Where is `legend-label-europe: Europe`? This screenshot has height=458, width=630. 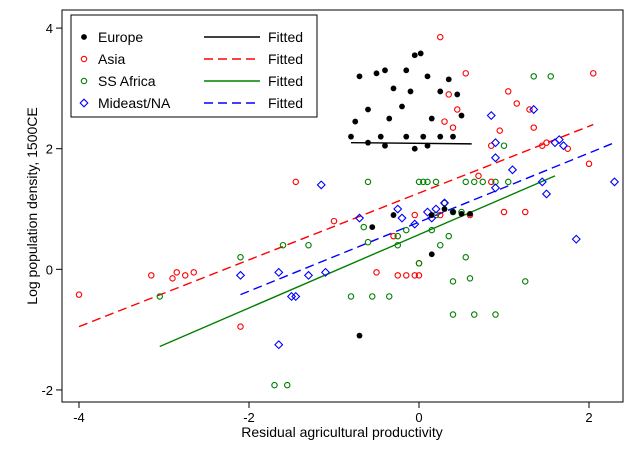
legend-label-europe: Europe is located at coordinates (120, 37).